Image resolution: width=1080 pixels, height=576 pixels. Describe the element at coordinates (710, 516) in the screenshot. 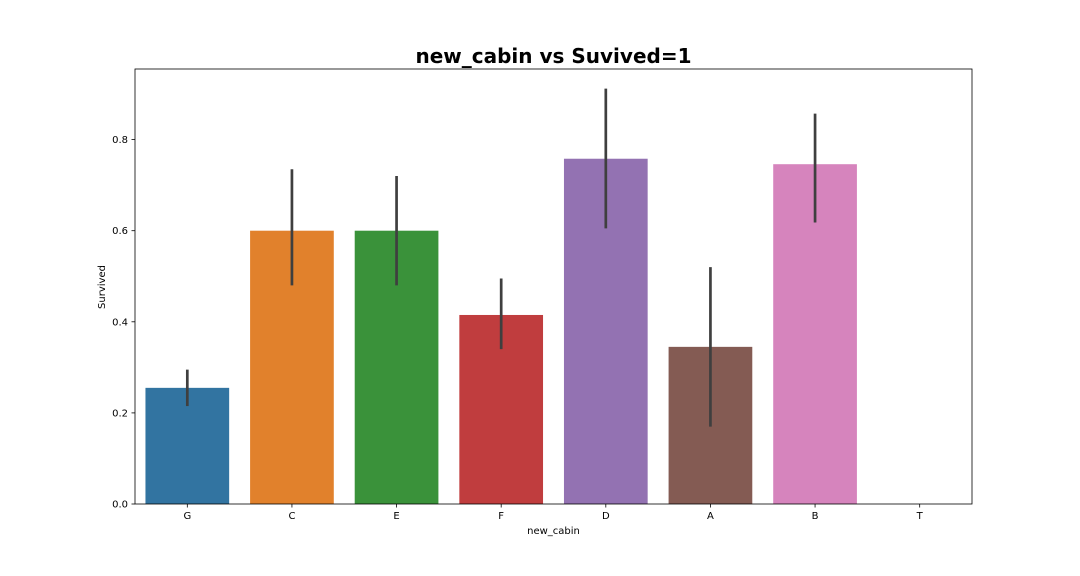

I see `x-tick-label-A: A` at that location.